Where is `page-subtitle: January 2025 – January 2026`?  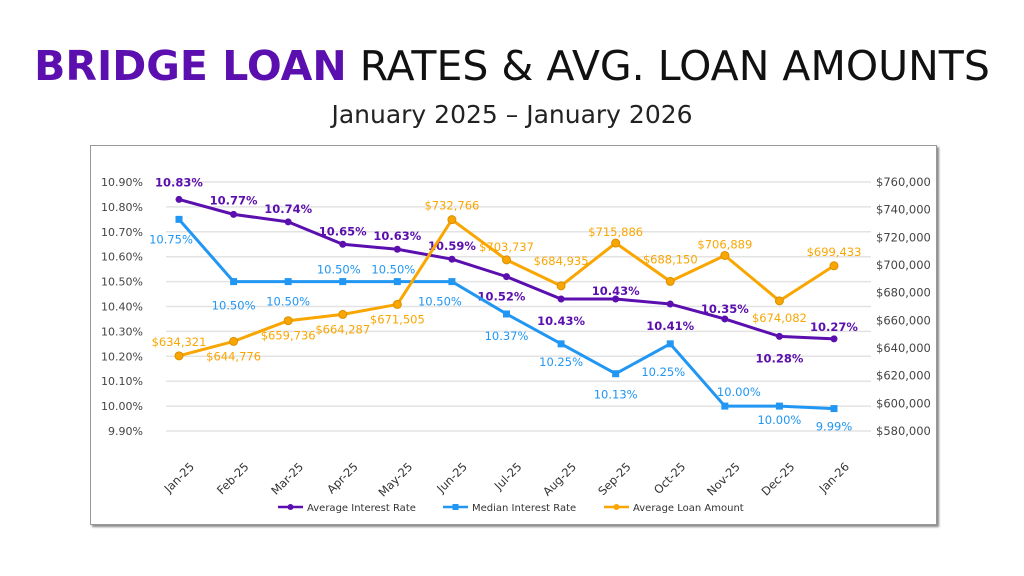 page-subtitle: January 2025 – January 2026 is located at coordinates (512, 114).